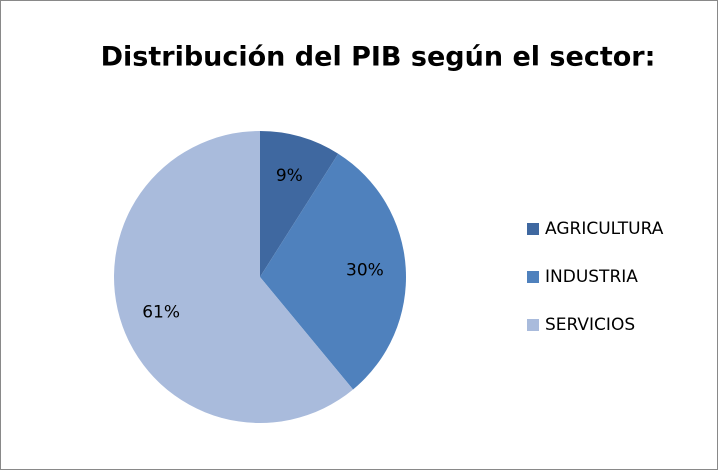 The height and width of the screenshot is (474, 718). I want to click on data-label: 30%, so click(365, 270).